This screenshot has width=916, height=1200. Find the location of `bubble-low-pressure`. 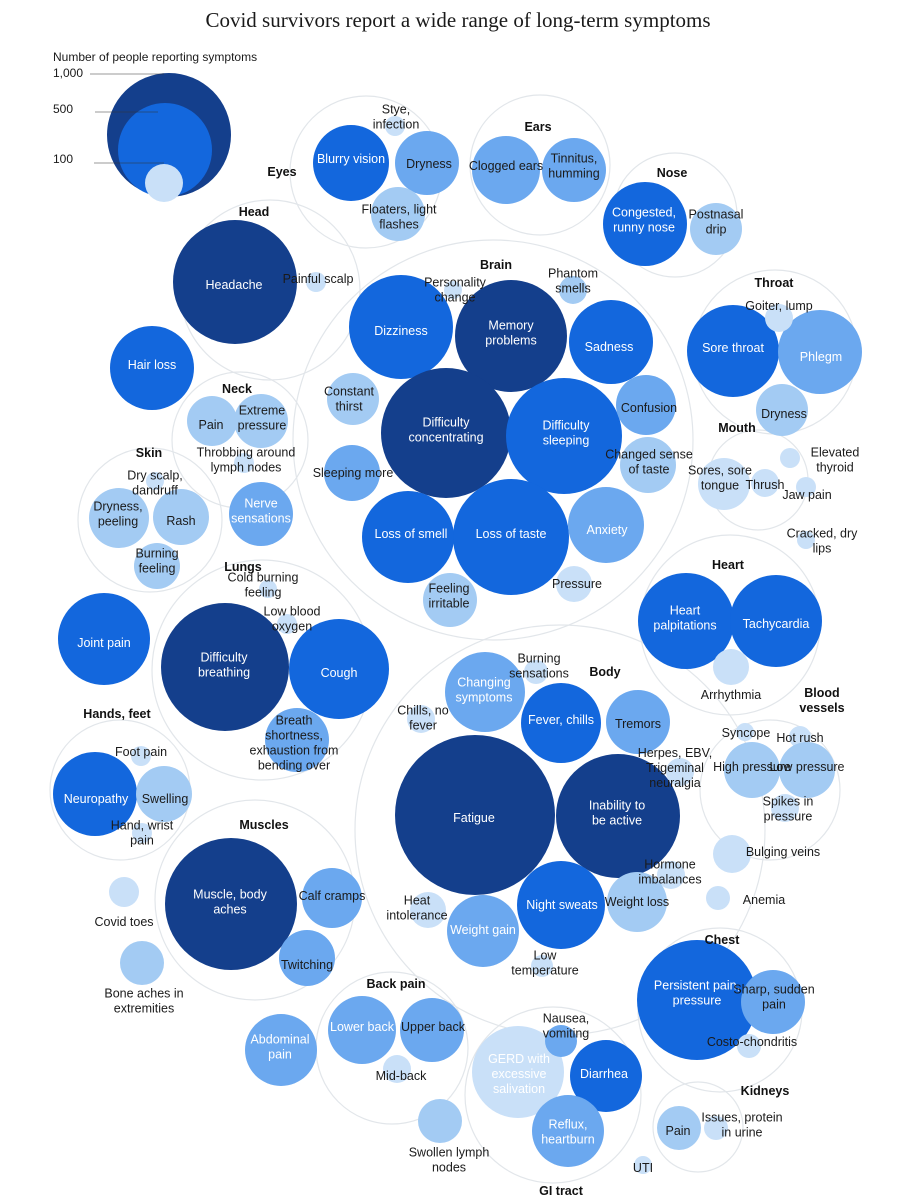

bubble-low-pressure is located at coordinates (807, 770).